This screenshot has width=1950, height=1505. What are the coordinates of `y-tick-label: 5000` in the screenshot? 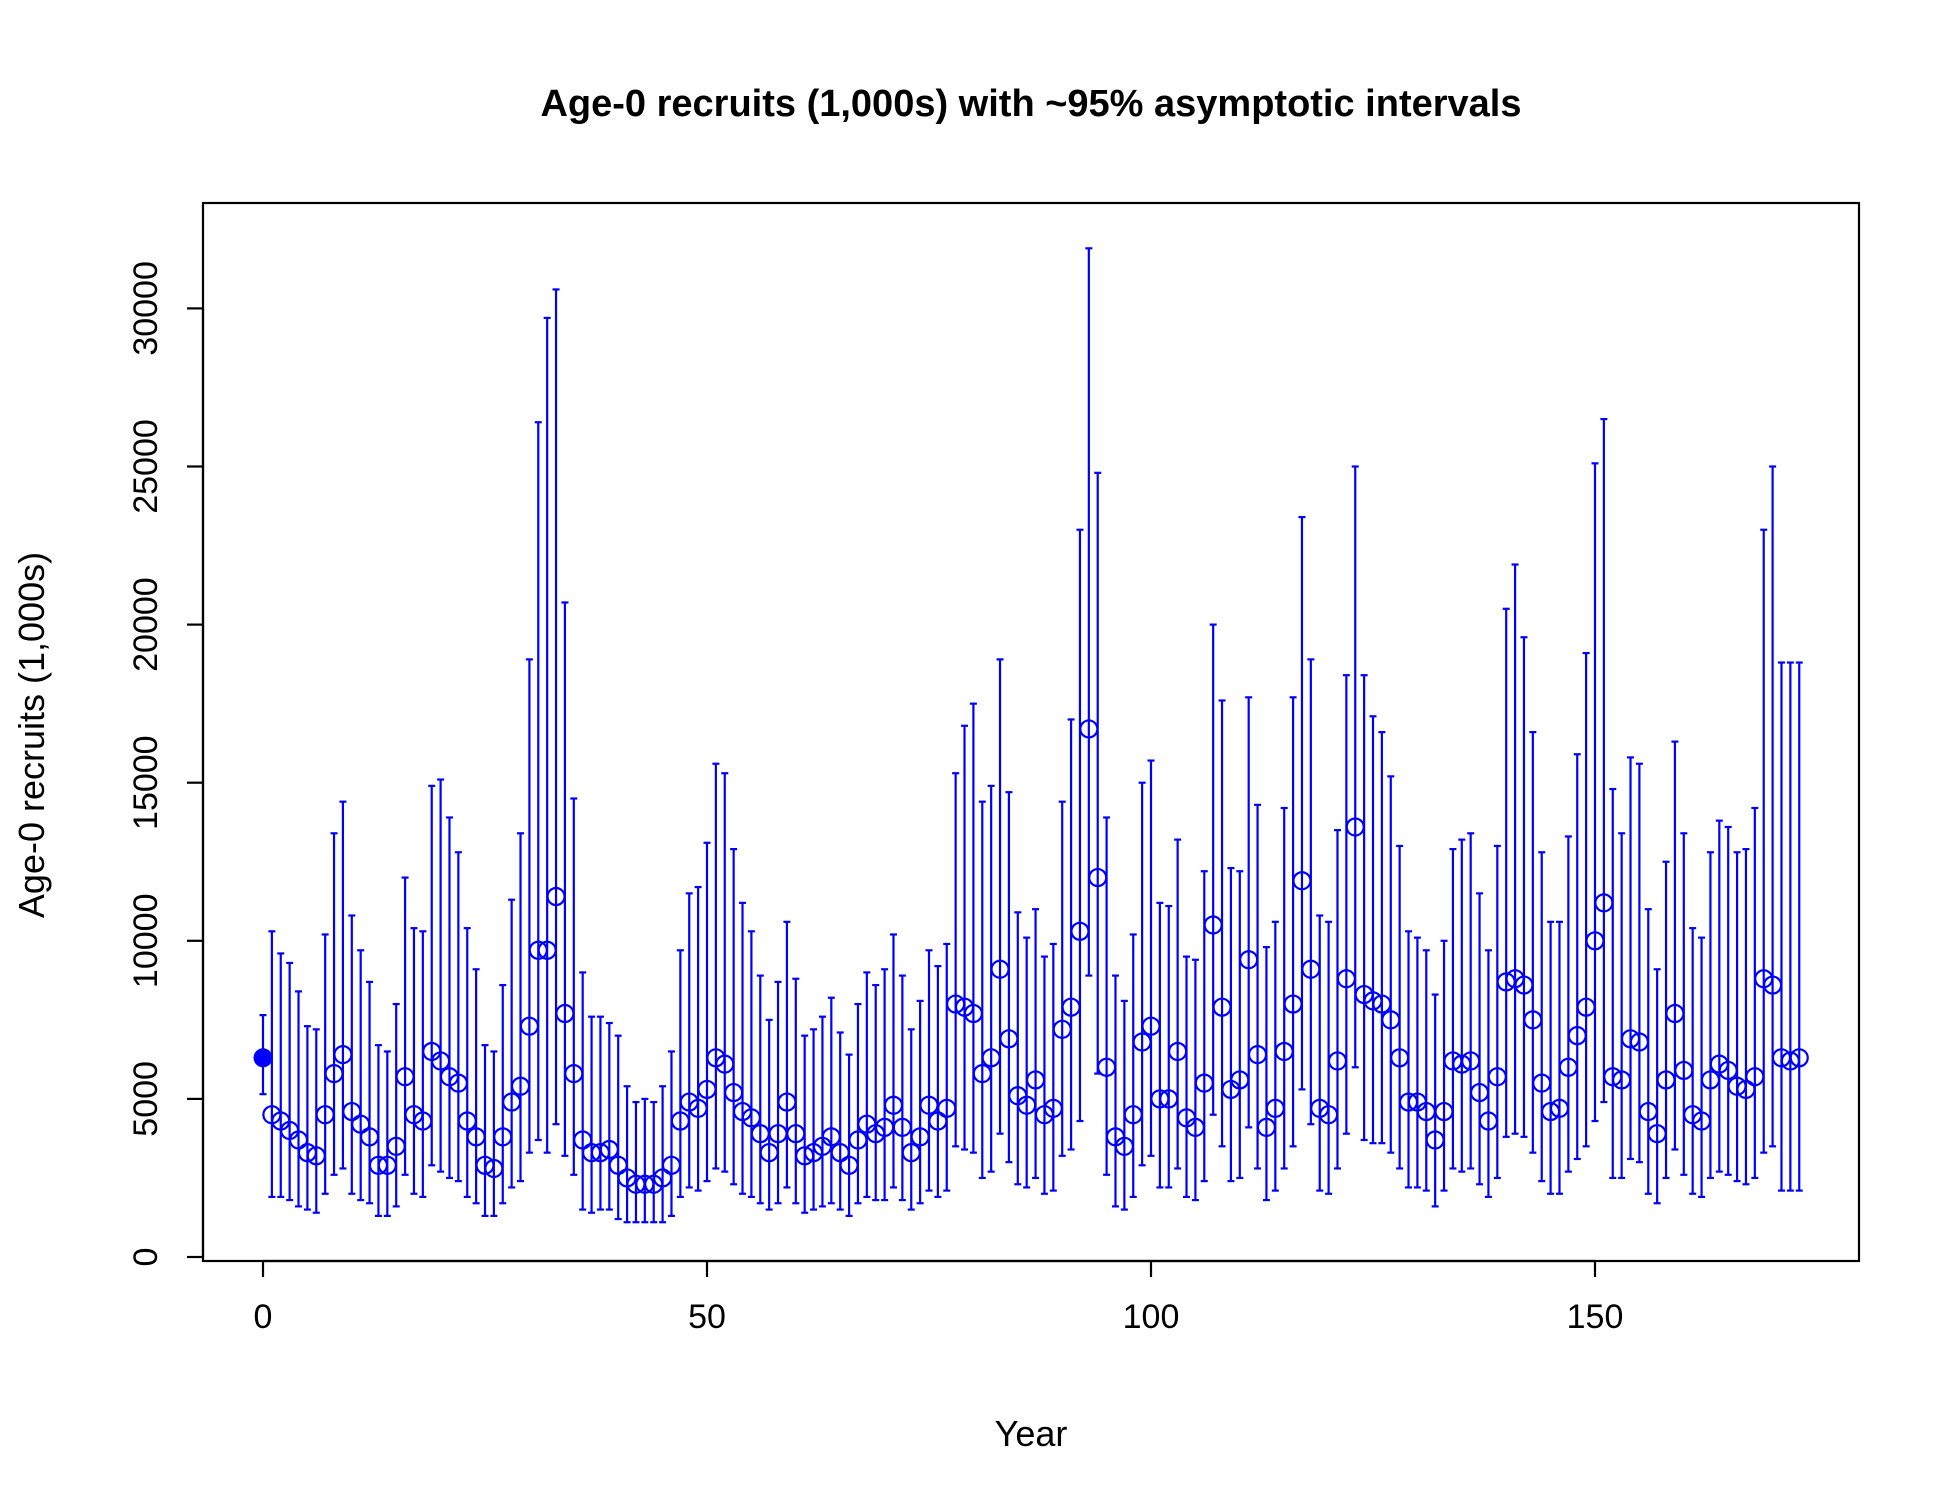 It's located at (146, 1099).